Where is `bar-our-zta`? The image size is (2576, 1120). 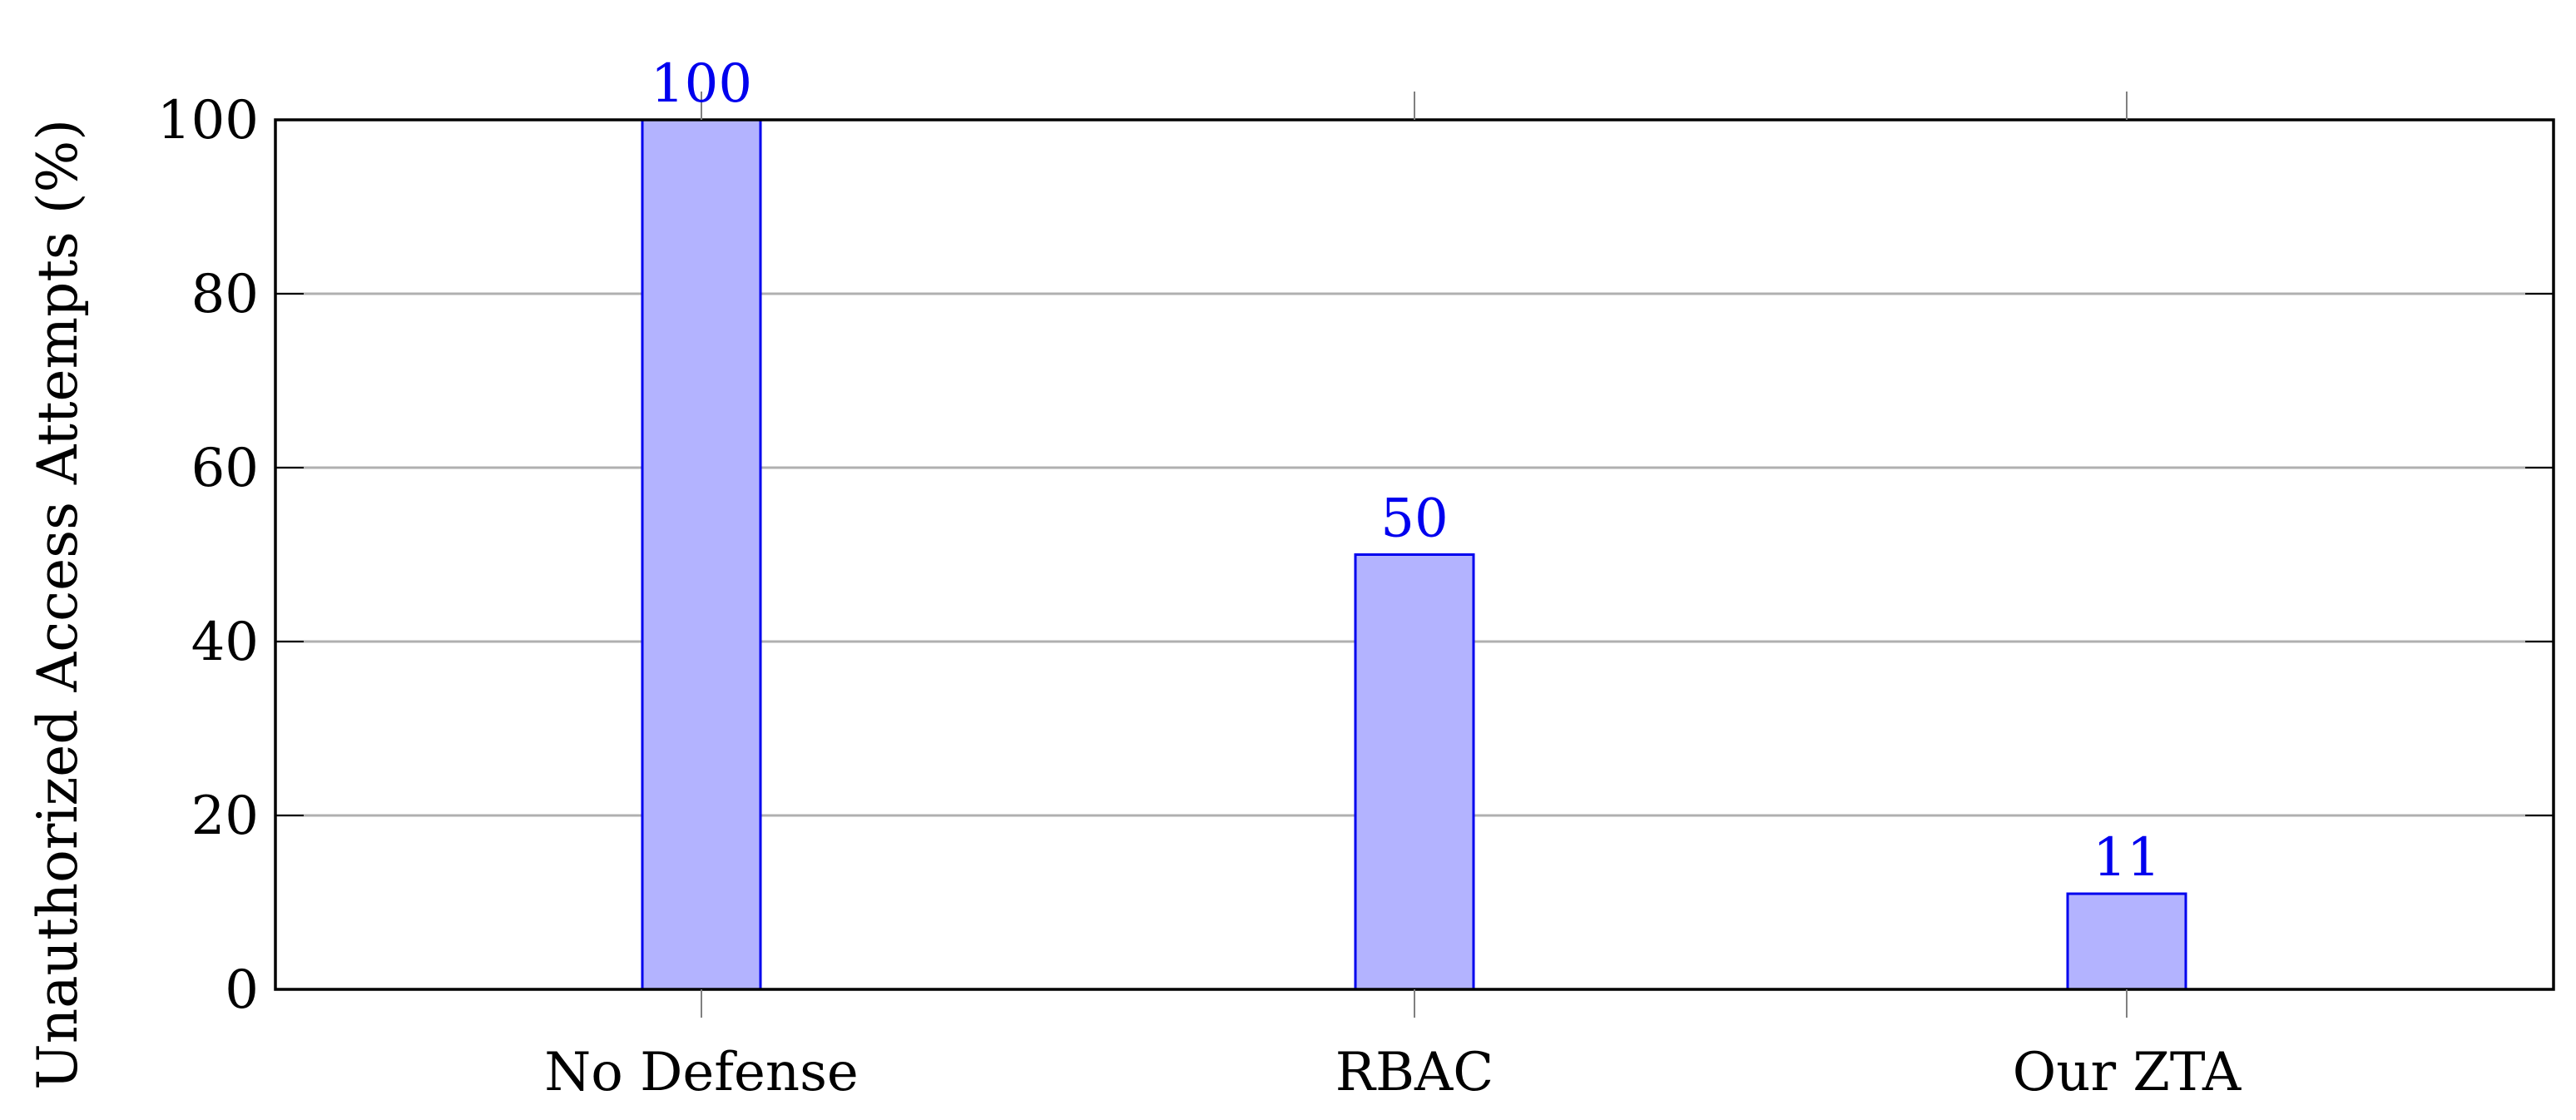
bar-our-zta is located at coordinates (2127, 942).